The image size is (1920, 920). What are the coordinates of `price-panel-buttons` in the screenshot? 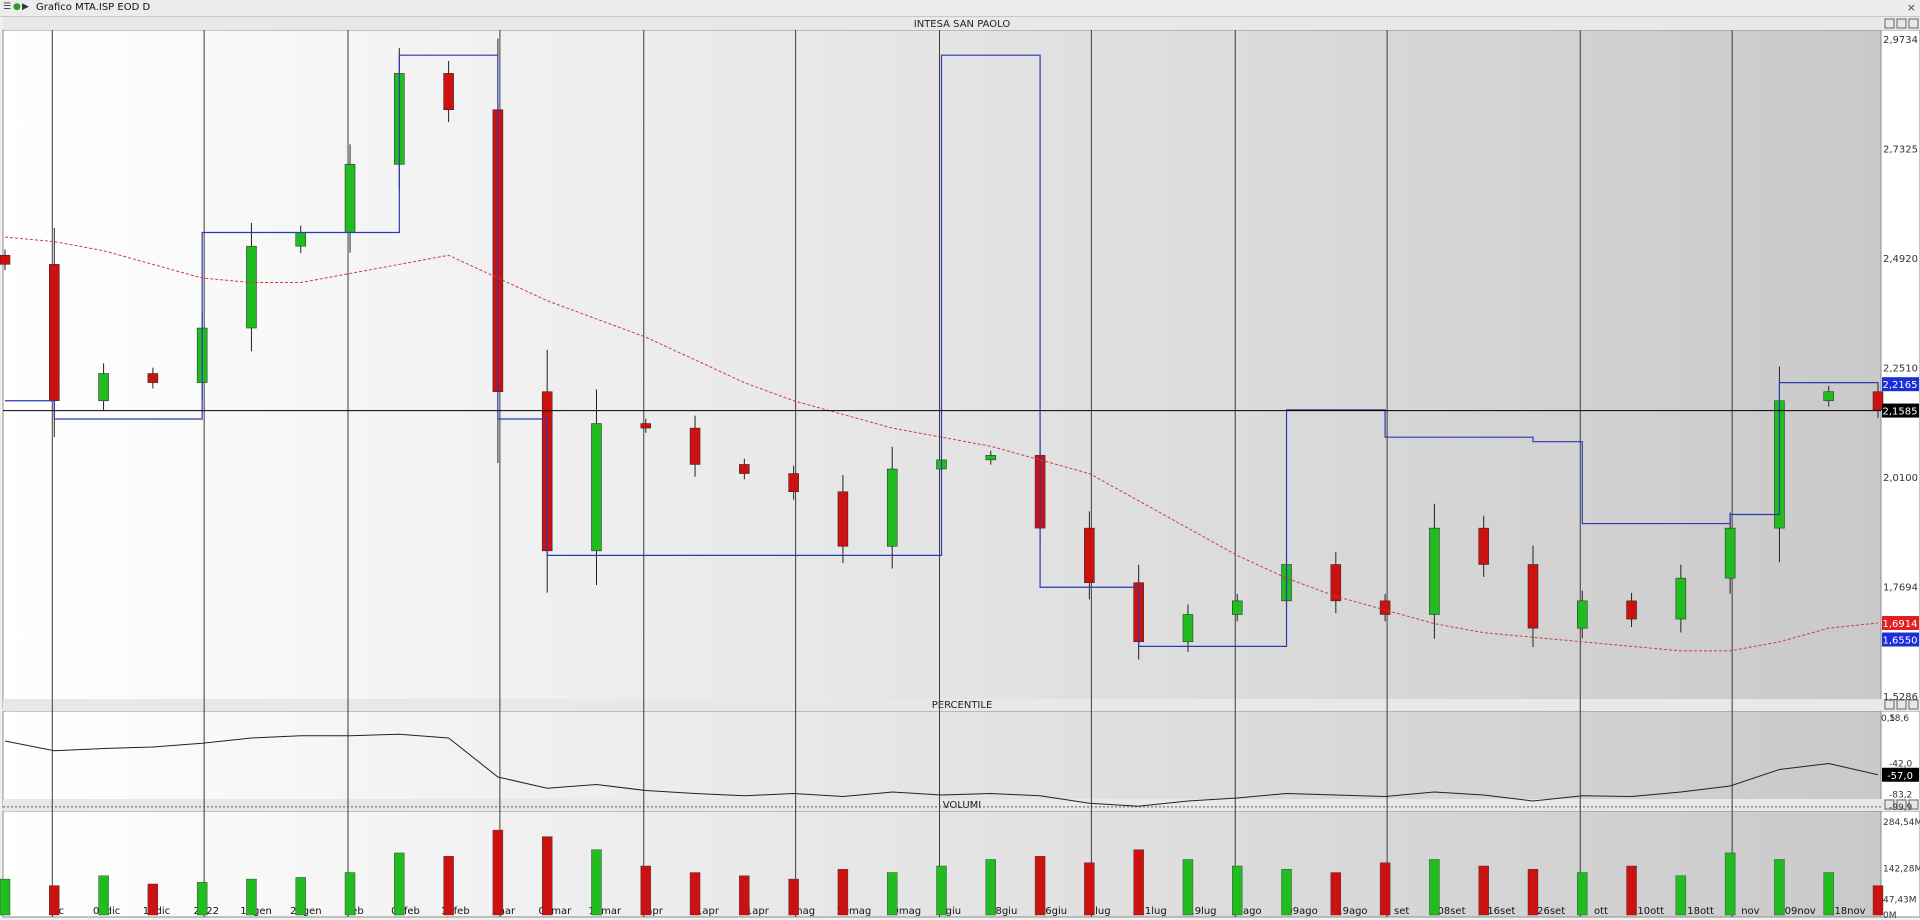 It's located at (1901, 23).